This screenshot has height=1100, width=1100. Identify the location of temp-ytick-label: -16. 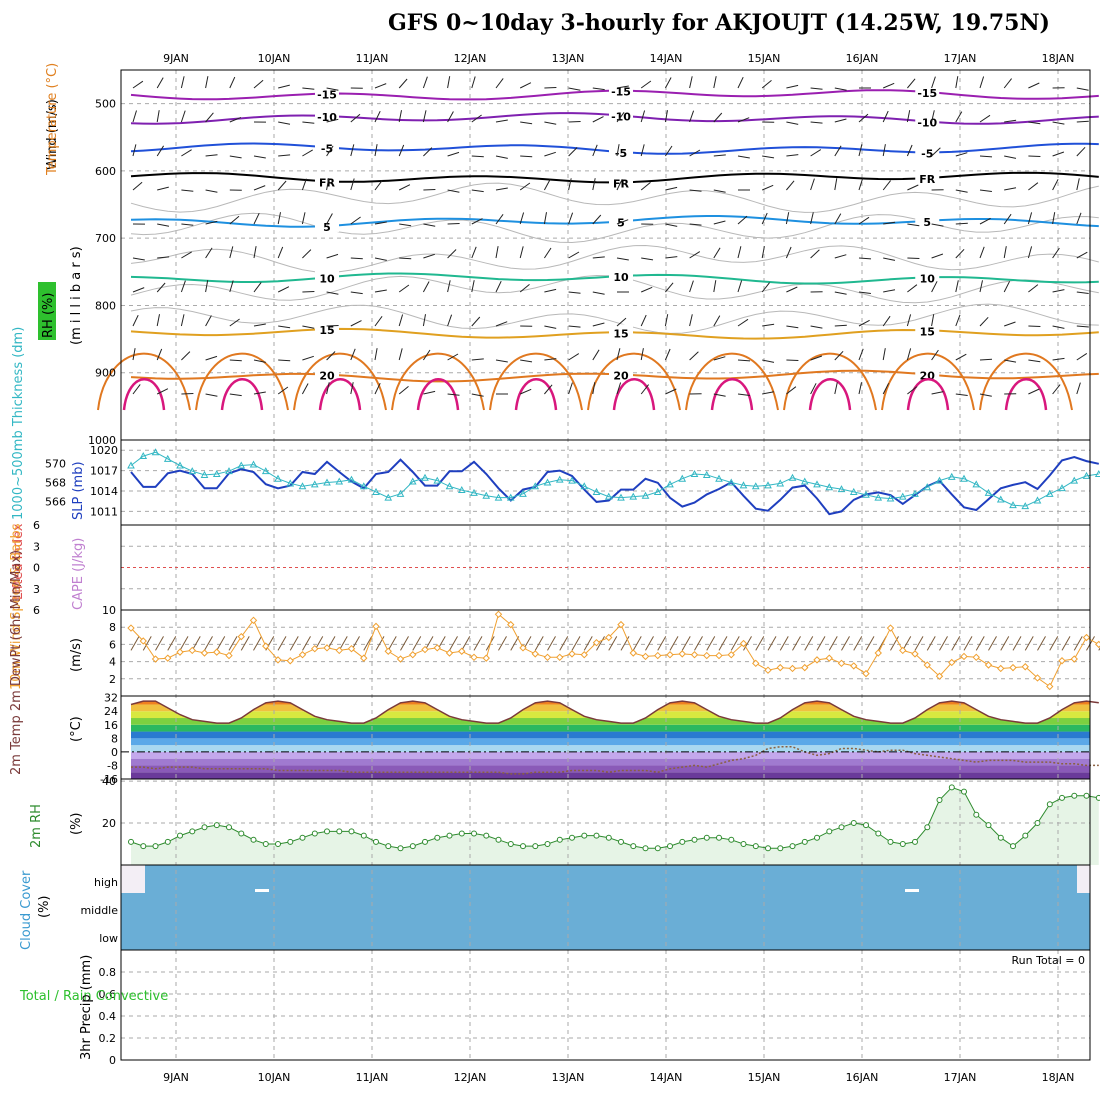
(109, 779).